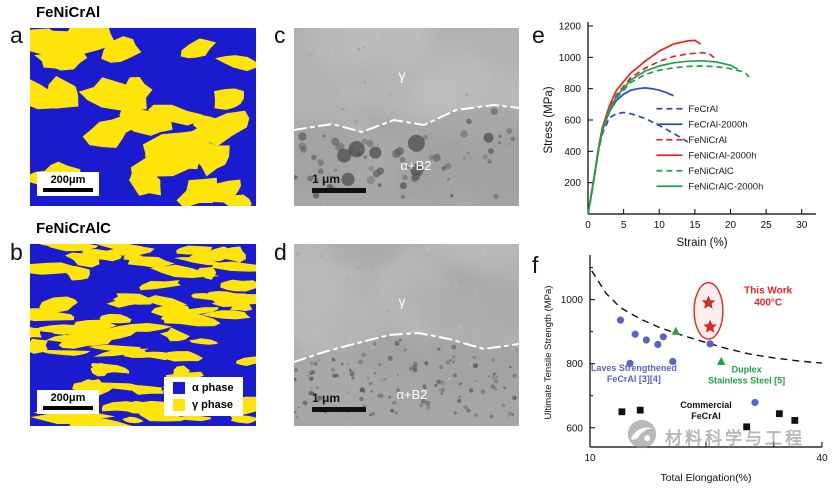 This screenshot has width=837, height=489. Describe the element at coordinates (280, 252) in the screenshot. I see `panel-d-letter: d` at that location.